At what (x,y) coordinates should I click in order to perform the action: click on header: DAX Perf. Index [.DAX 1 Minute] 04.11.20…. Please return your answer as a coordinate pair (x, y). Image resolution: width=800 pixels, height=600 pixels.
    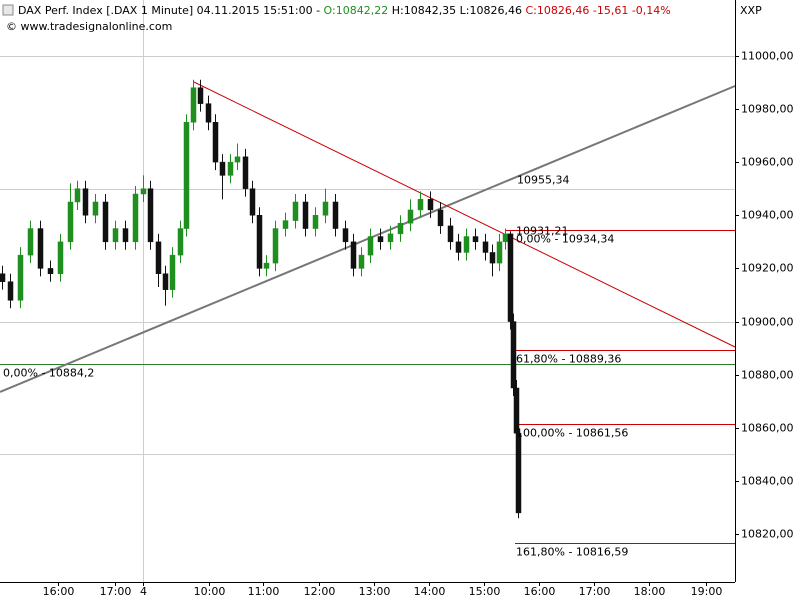
    Looking at the image, I should click on (344, 10).